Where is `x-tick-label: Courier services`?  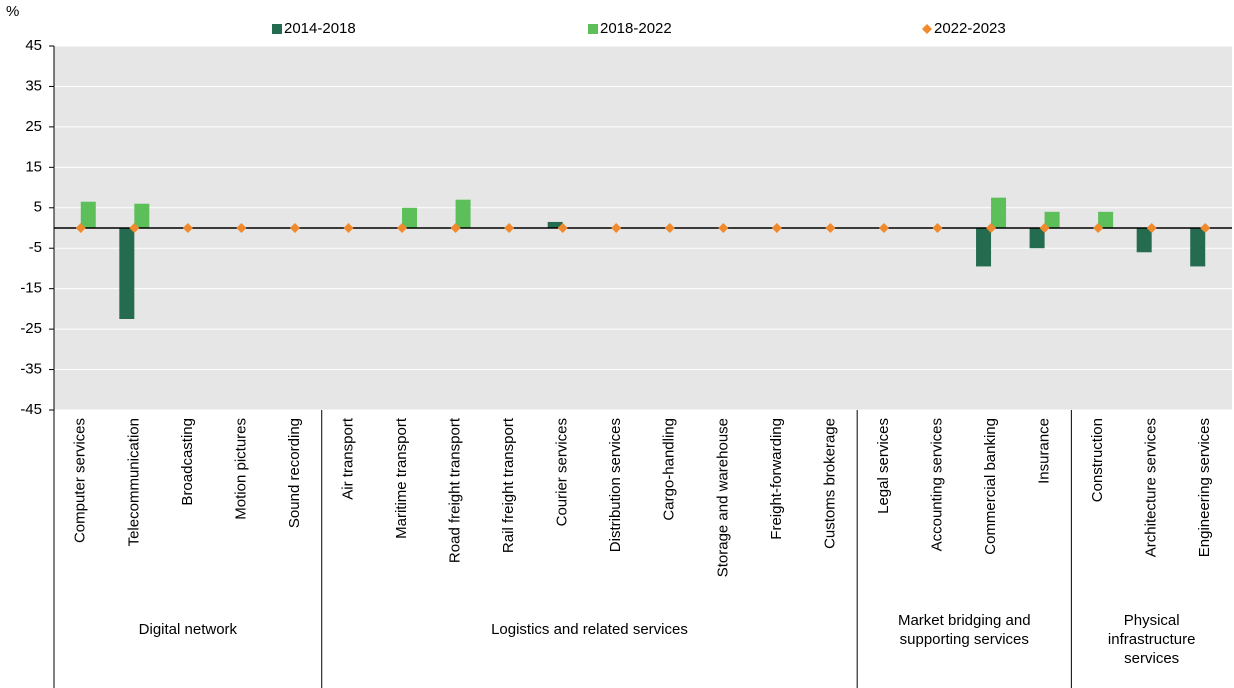
x-tick-label: Courier services is located at coordinates (562, 472).